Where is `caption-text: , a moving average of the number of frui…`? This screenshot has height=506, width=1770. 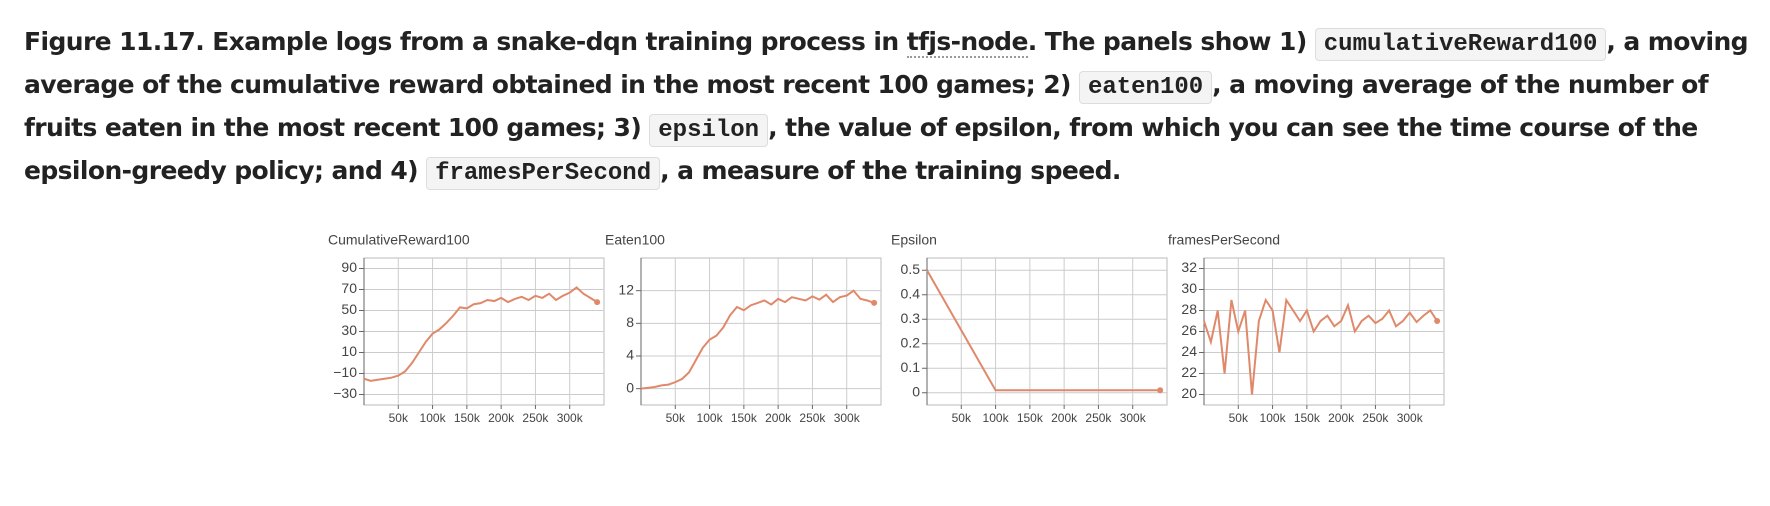
caption-text: , a moving average of the number of frui… is located at coordinates (866, 106).